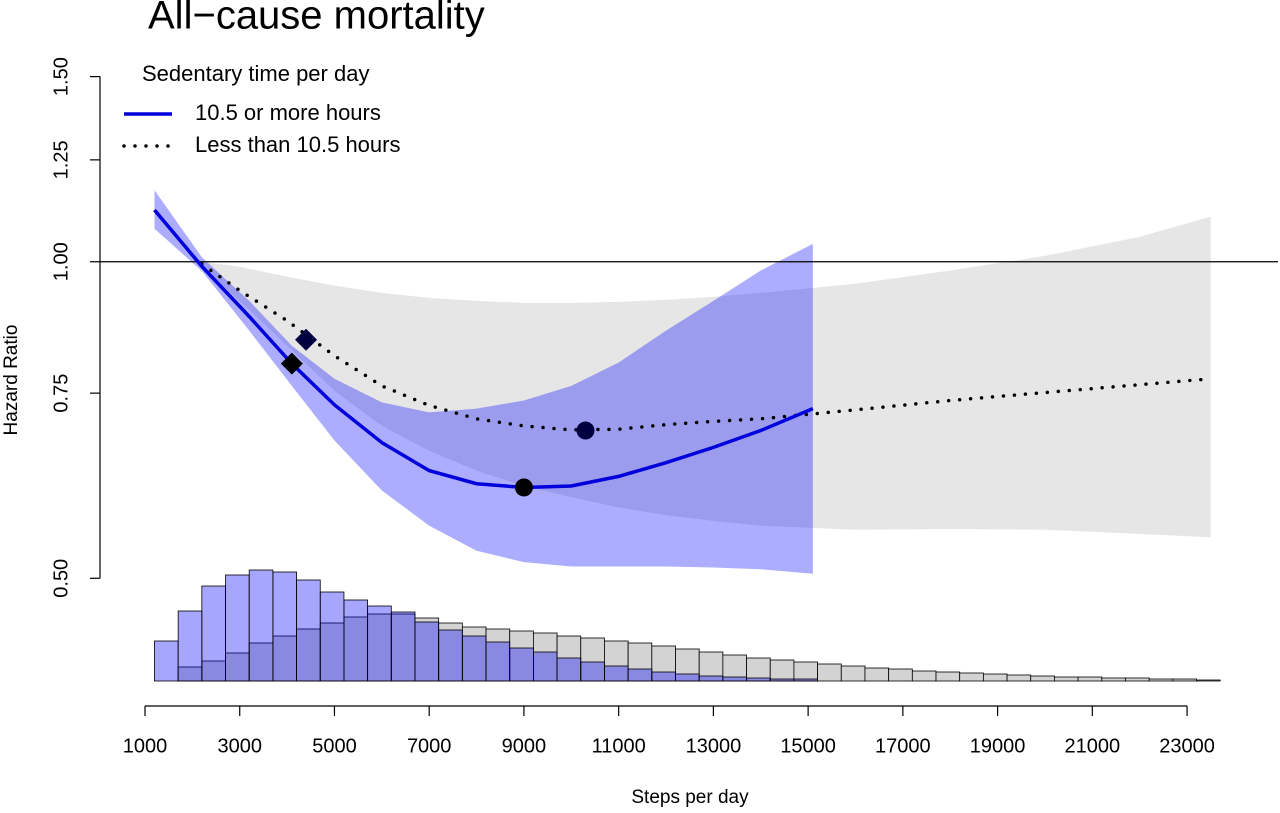  Describe the element at coordinates (334, 746) in the screenshot. I see `x-tick-label: 5000` at that location.